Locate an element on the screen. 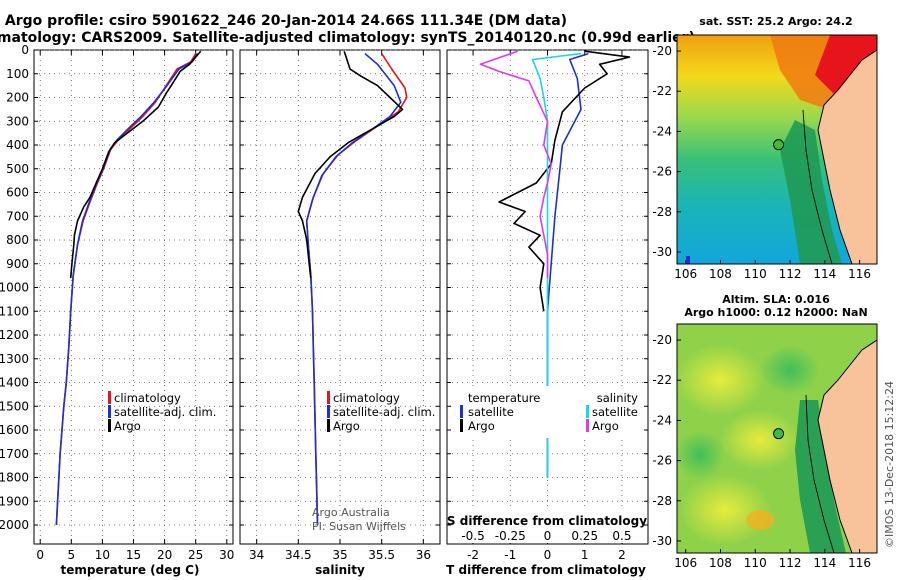  legend-label-satellite-adj: satellite-adj. clim. is located at coordinates (384, 412).